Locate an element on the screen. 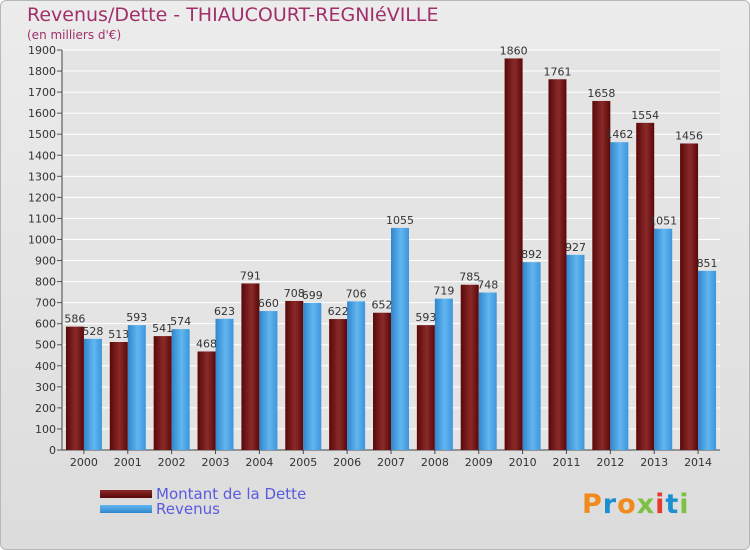 This screenshot has width=750, height=550. x-tick-label: 2008 is located at coordinates (435, 462).